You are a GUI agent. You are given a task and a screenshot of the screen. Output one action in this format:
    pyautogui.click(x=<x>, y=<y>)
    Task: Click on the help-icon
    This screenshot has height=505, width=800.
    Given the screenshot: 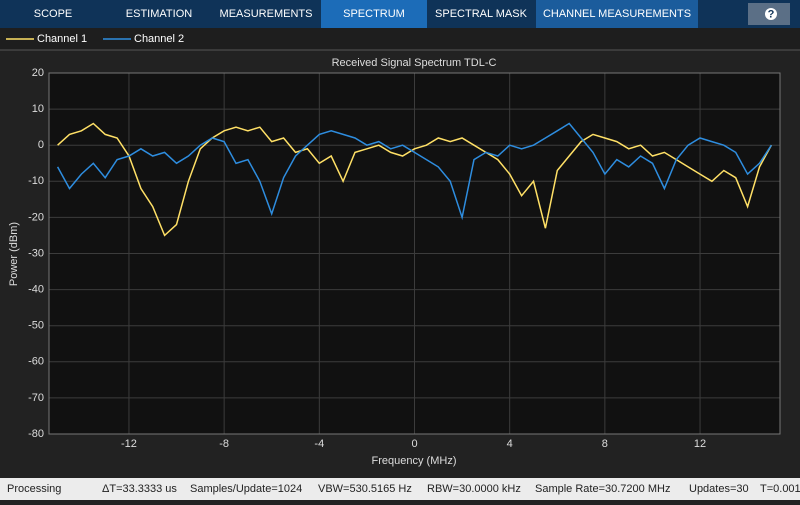 What is the action you would take?
    pyautogui.click(x=771, y=14)
    